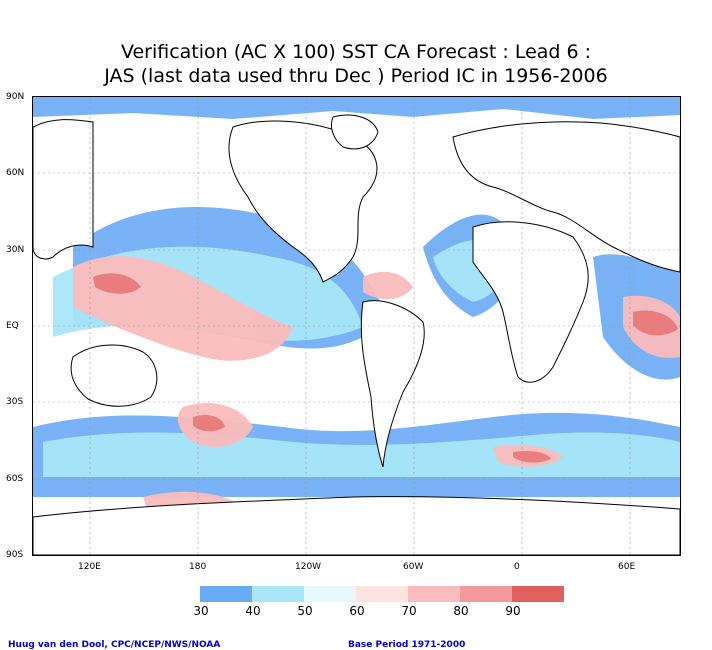 Image resolution: width=712 pixels, height=650 pixels. What do you see at coordinates (114, 375) in the screenshot?
I see `australia` at bounding box center [114, 375].